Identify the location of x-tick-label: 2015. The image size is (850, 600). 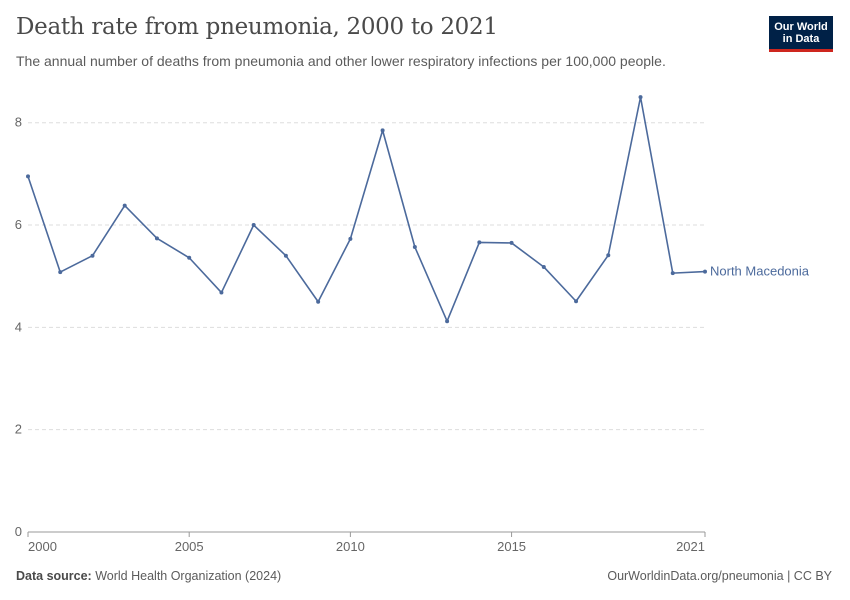
(511, 546).